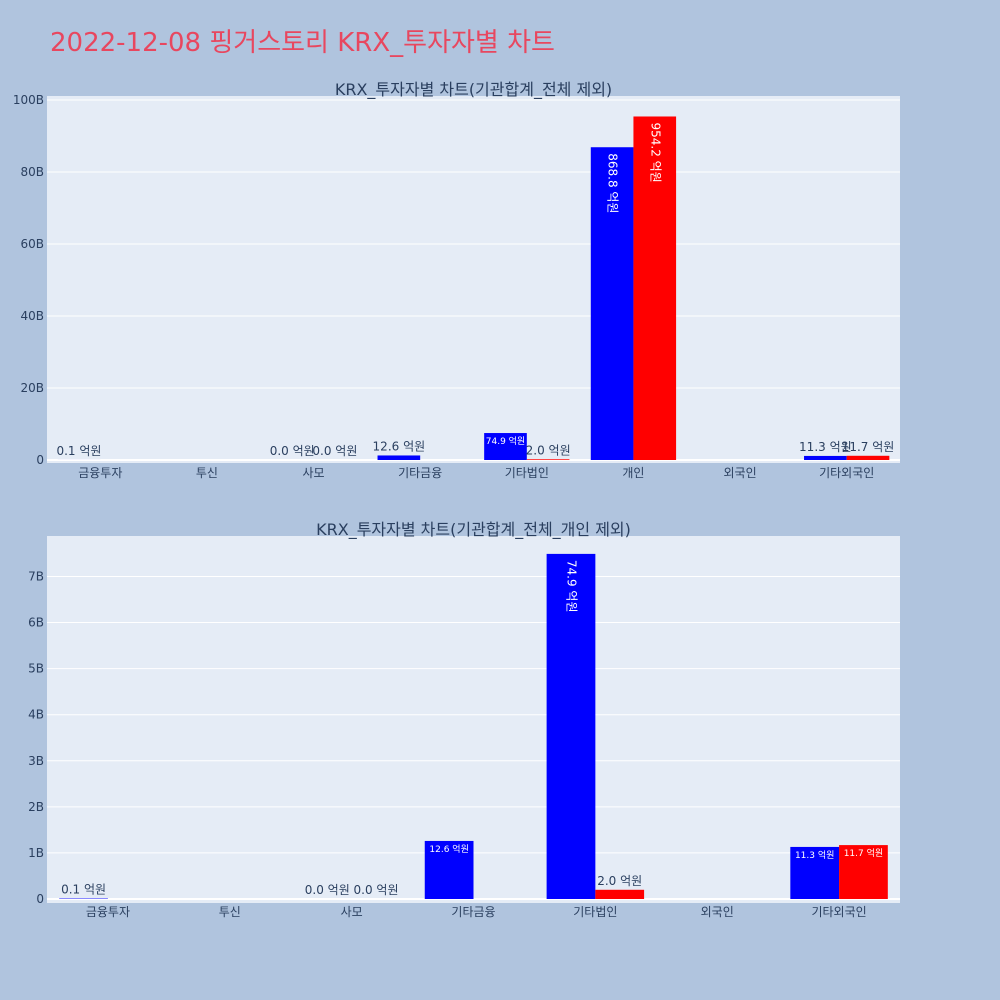  What do you see at coordinates (302, 43) in the screenshot?
I see `page-title: 2022-12-08 핑거스토리 KRX_투자자별 차트` at bounding box center [302, 43].